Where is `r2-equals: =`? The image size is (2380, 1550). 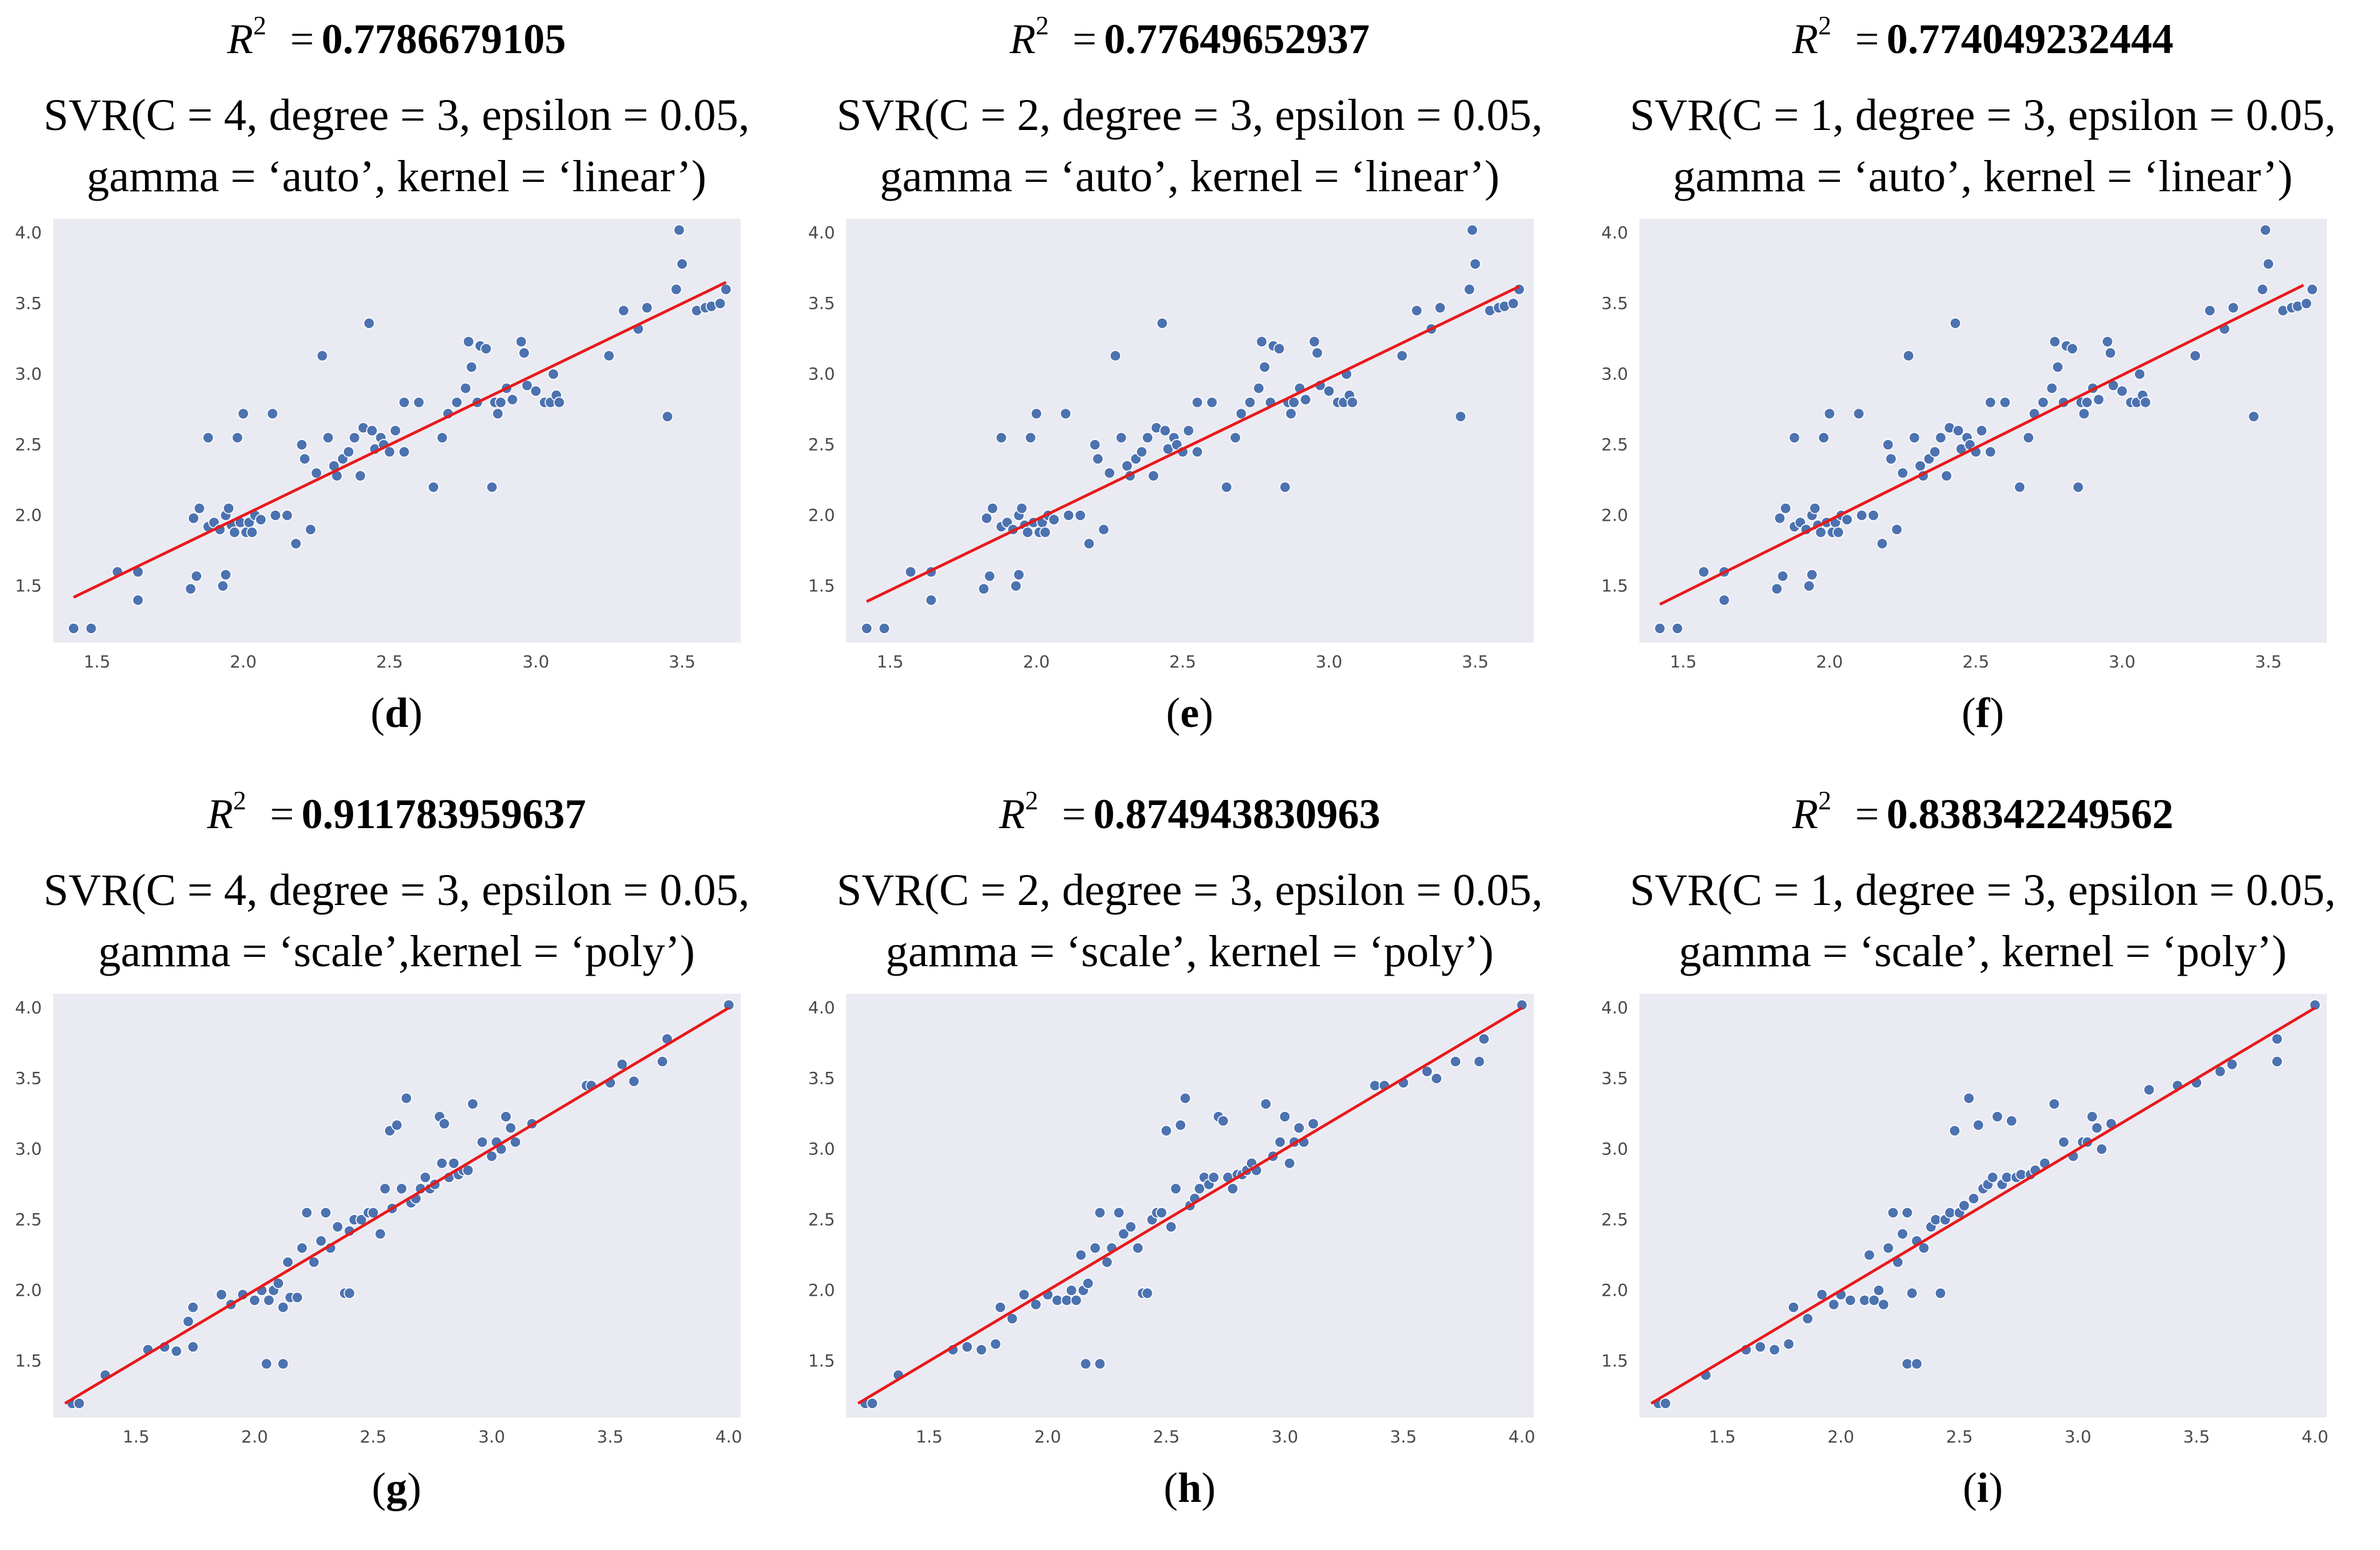 r2-equals: = is located at coordinates (1867, 38).